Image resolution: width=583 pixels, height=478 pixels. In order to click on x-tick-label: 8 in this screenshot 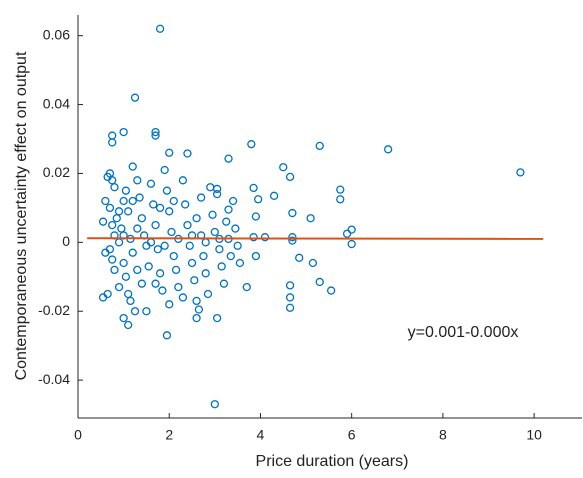, I will do `click(443, 435)`.